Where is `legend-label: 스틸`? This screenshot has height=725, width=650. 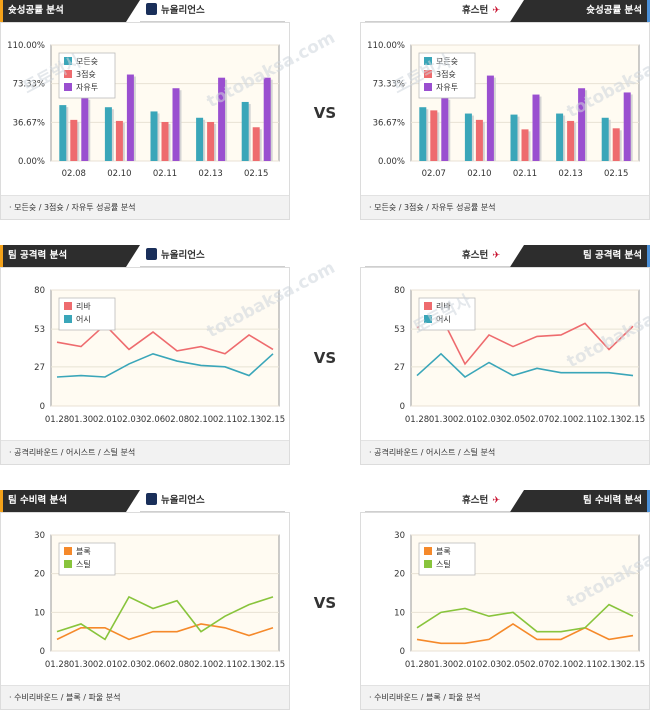 legend-label: 스틸 is located at coordinates (83, 564).